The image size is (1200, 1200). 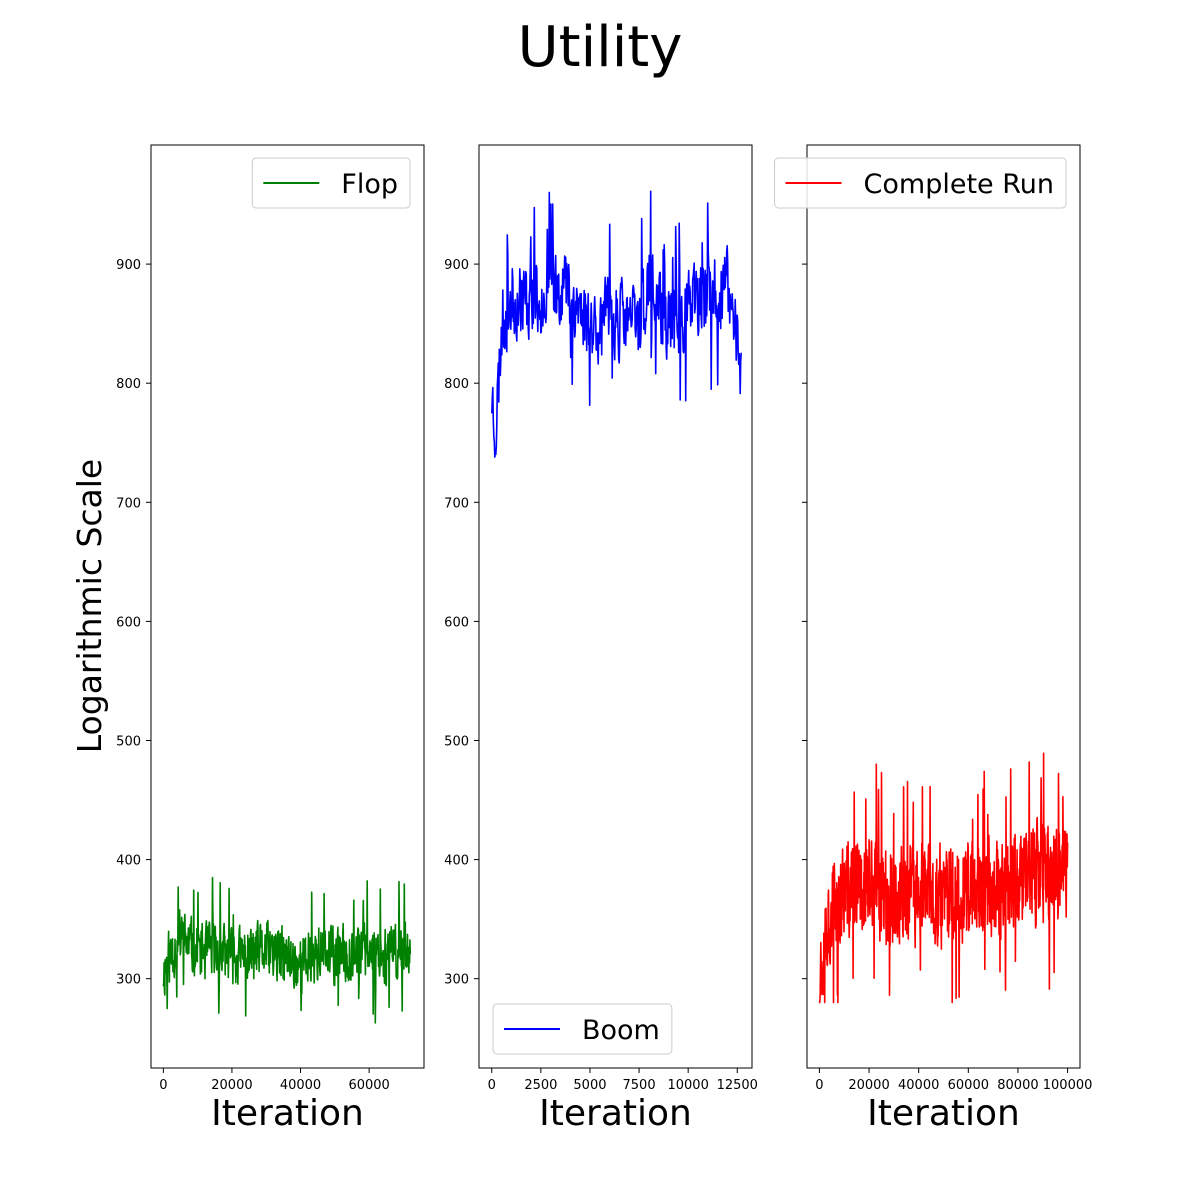 What do you see at coordinates (737, 1085) in the screenshot?
I see `x-tick-label: 12500` at bounding box center [737, 1085].